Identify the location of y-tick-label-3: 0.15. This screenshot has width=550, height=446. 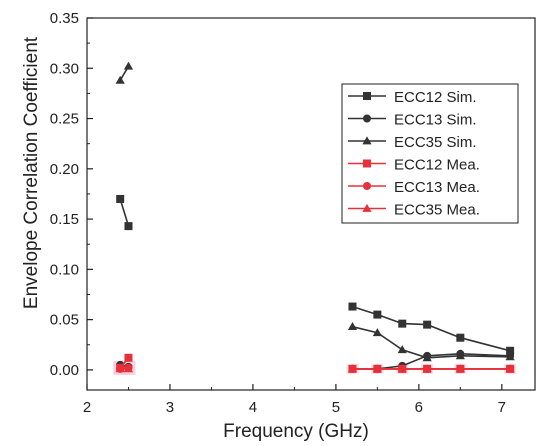
(64, 219).